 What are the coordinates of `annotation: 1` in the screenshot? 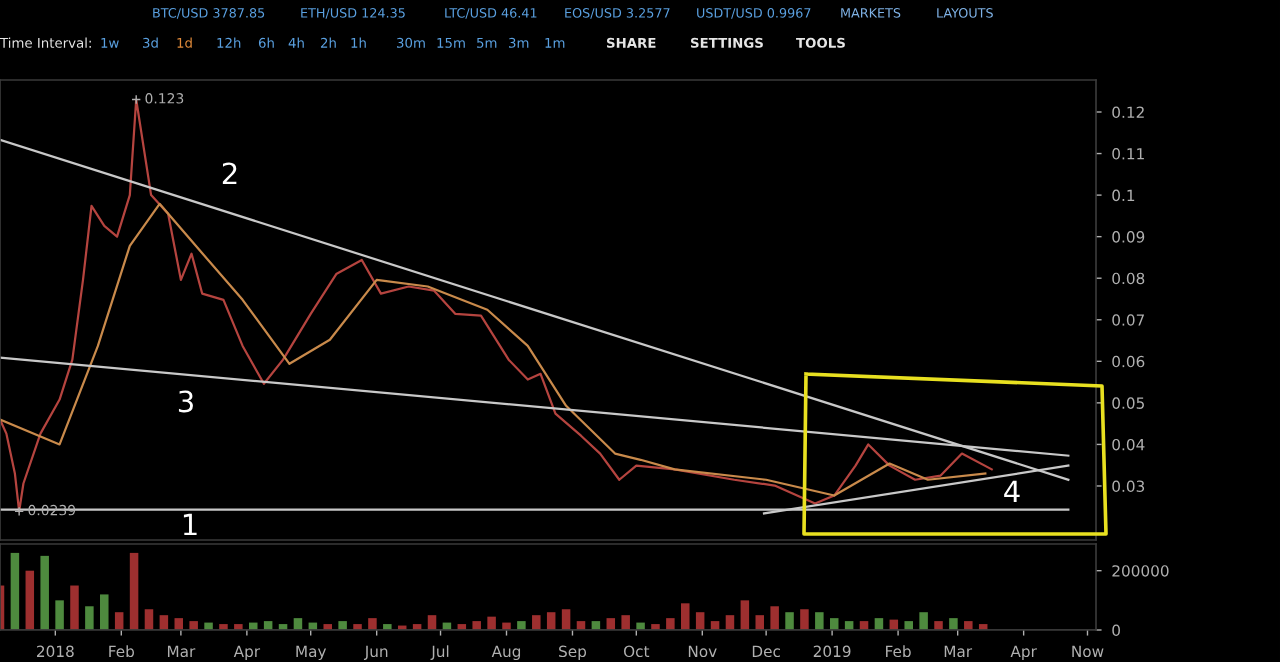 It's located at (190, 524).